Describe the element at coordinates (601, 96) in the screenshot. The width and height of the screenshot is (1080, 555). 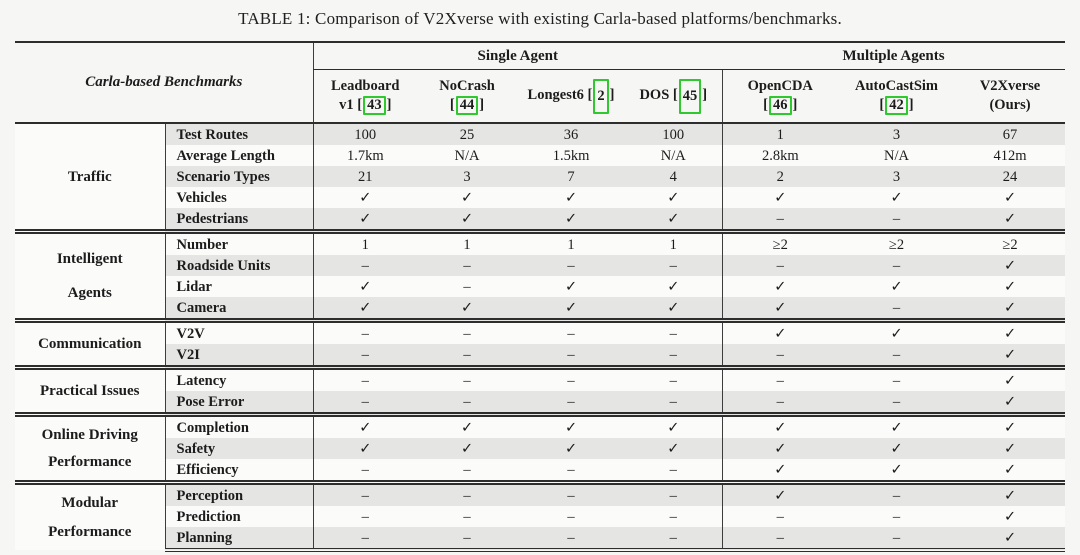
I see `citation-link: 2` at that location.